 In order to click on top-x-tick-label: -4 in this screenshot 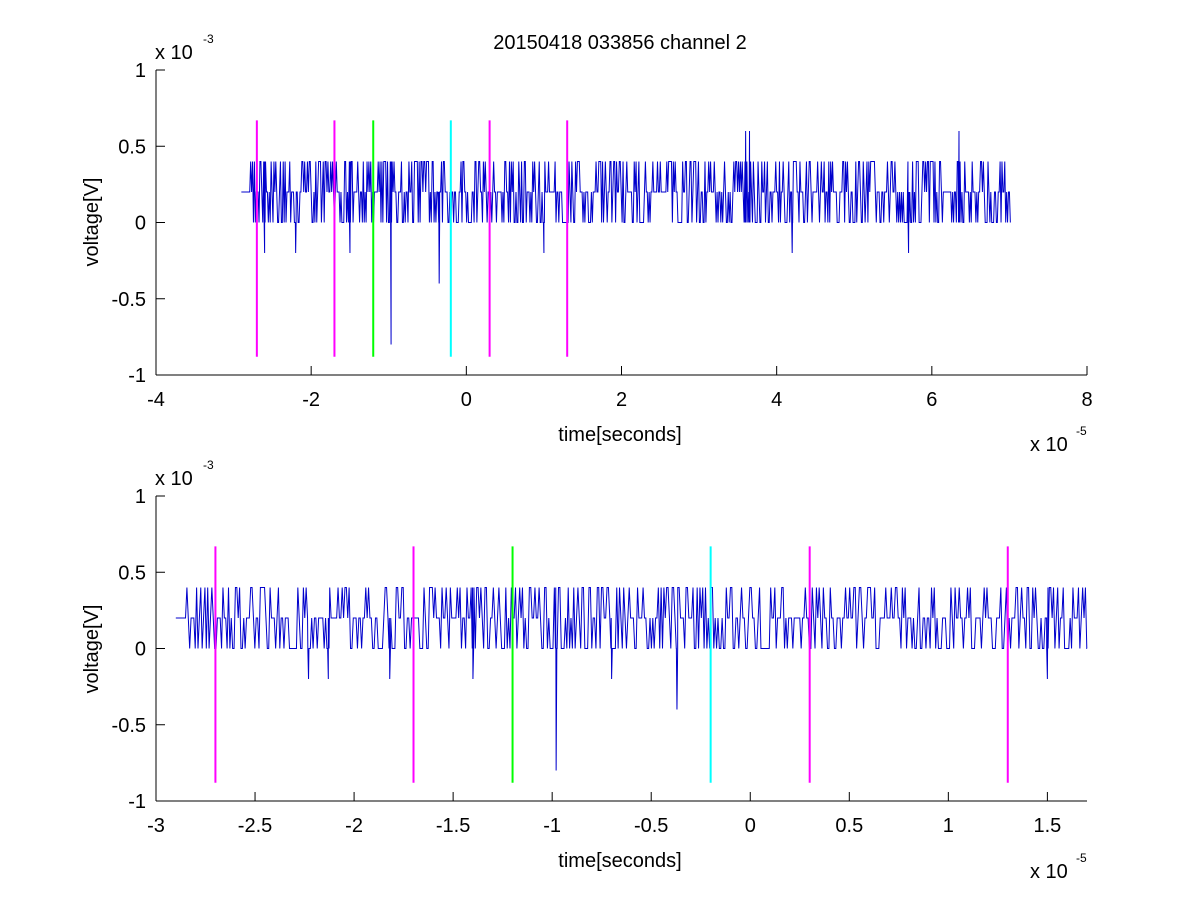, I will do `click(156, 400)`.